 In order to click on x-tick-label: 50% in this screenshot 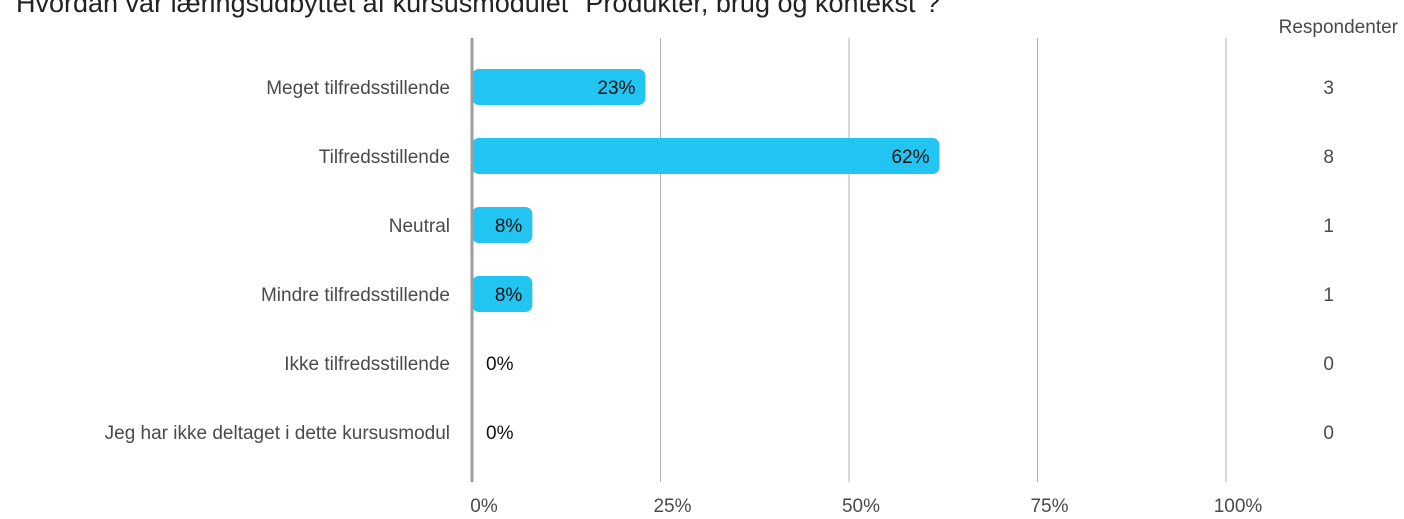, I will do `click(861, 506)`.